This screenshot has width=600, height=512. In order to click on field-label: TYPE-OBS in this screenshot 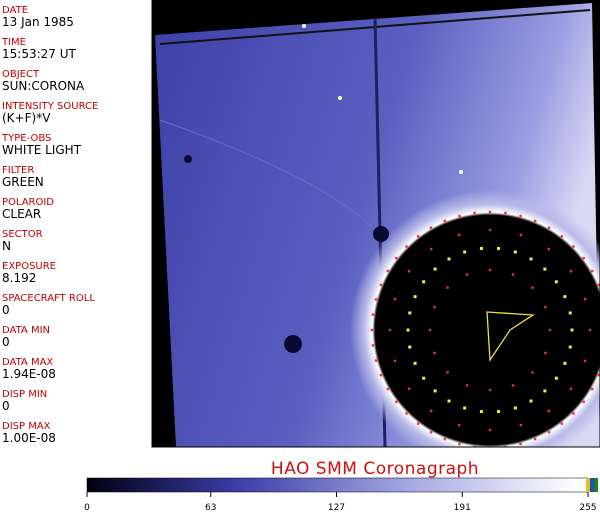, I will do `click(26, 138)`.